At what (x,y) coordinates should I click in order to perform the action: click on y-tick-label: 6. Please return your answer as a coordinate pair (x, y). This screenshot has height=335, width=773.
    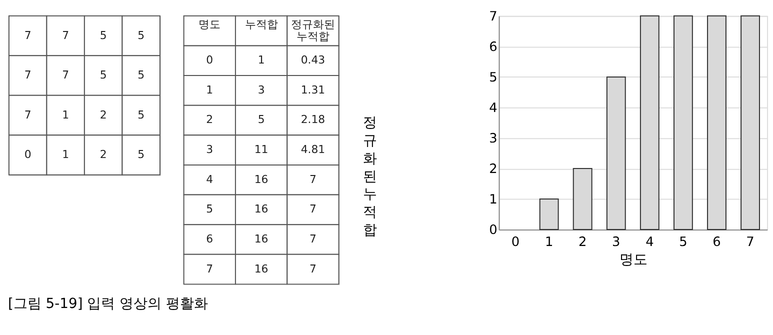
    Looking at the image, I should click on (493, 47).